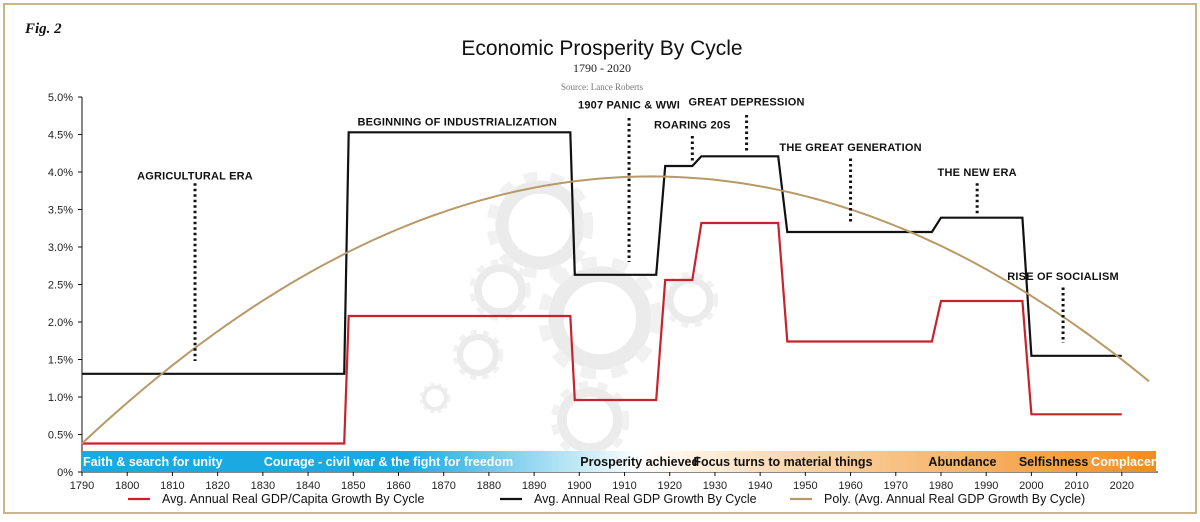 This screenshot has width=1200, height=522. Describe the element at coordinates (639, 462) in the screenshot. I see `phase-band-label: Prosperity achieved` at that location.